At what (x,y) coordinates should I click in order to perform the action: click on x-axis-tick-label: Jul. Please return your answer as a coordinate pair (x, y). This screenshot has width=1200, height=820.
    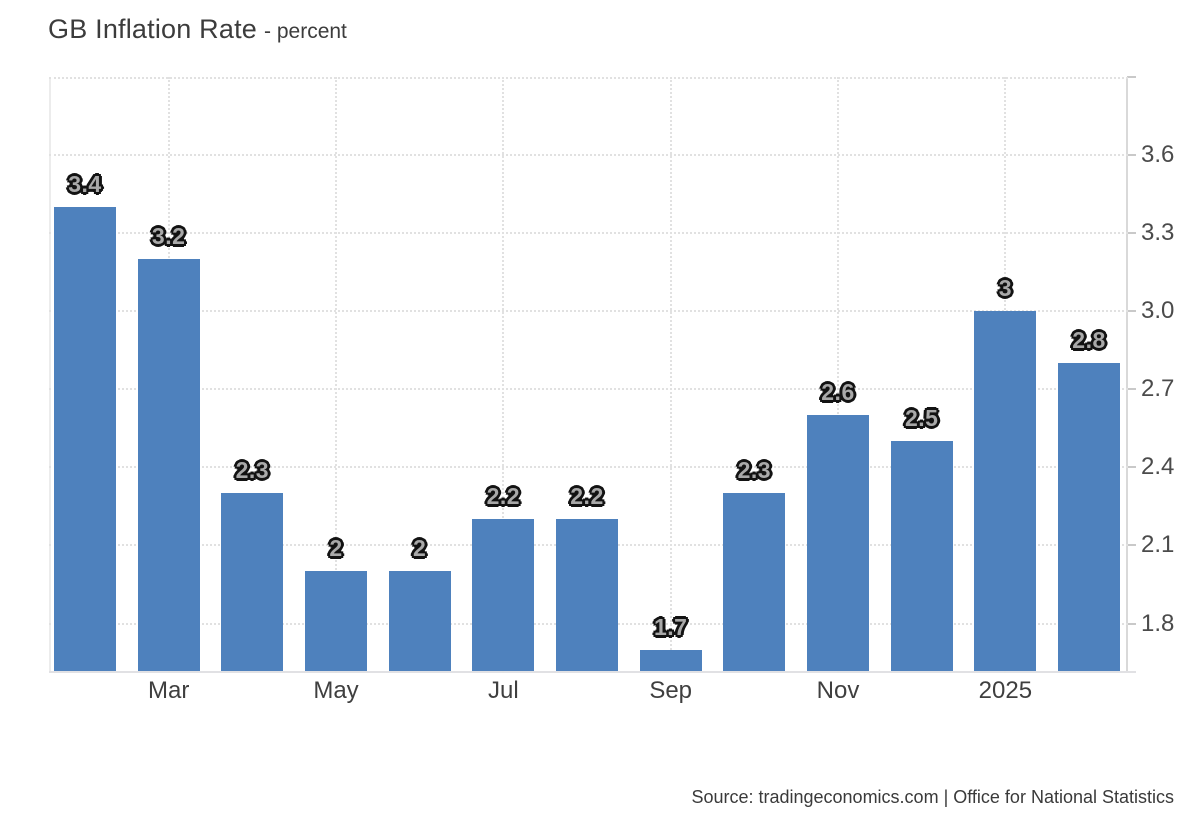
    Looking at the image, I should click on (503, 690).